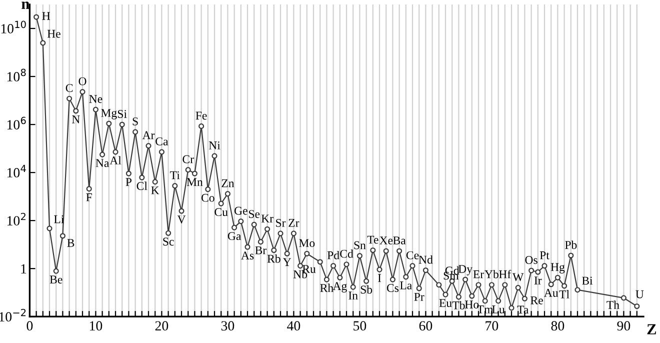 The width and height of the screenshot is (660, 343). I want to click on annotation: Br, so click(260, 250).